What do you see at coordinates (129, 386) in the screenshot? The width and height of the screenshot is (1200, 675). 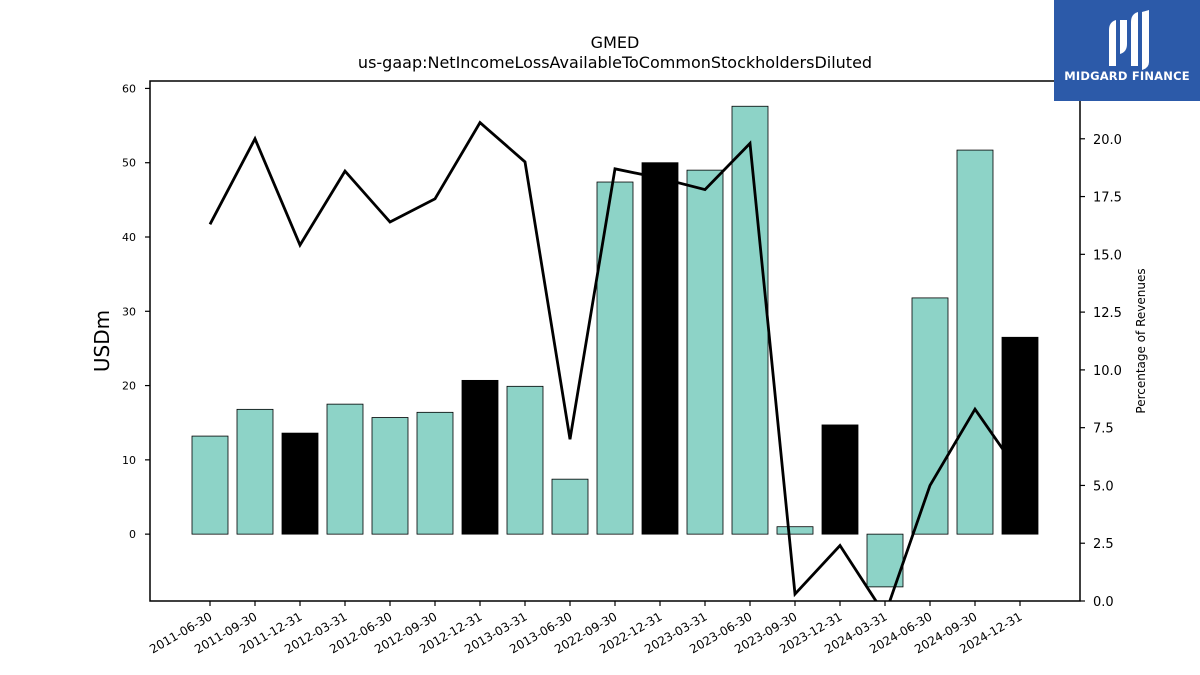 I see `y-tick-label: 20` at bounding box center [129, 386].